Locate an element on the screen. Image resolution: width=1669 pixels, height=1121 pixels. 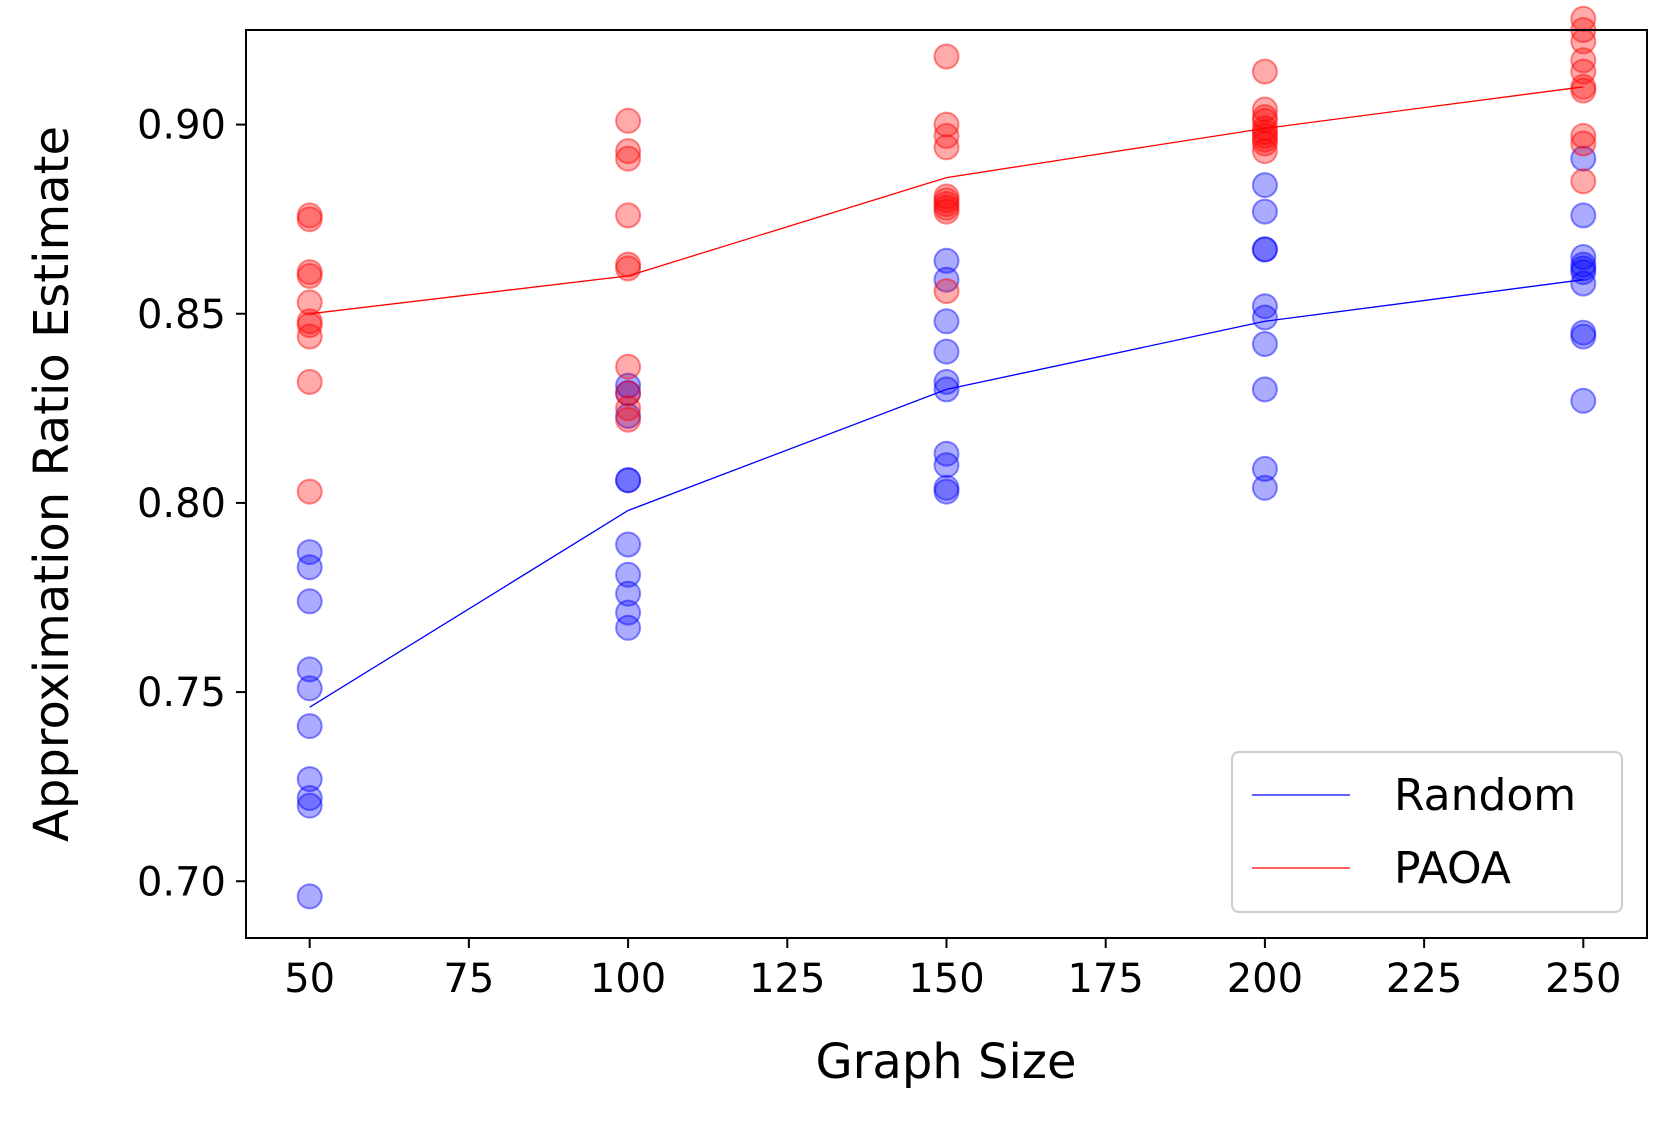
legend: Random PAOA is located at coordinates (1427, 832).